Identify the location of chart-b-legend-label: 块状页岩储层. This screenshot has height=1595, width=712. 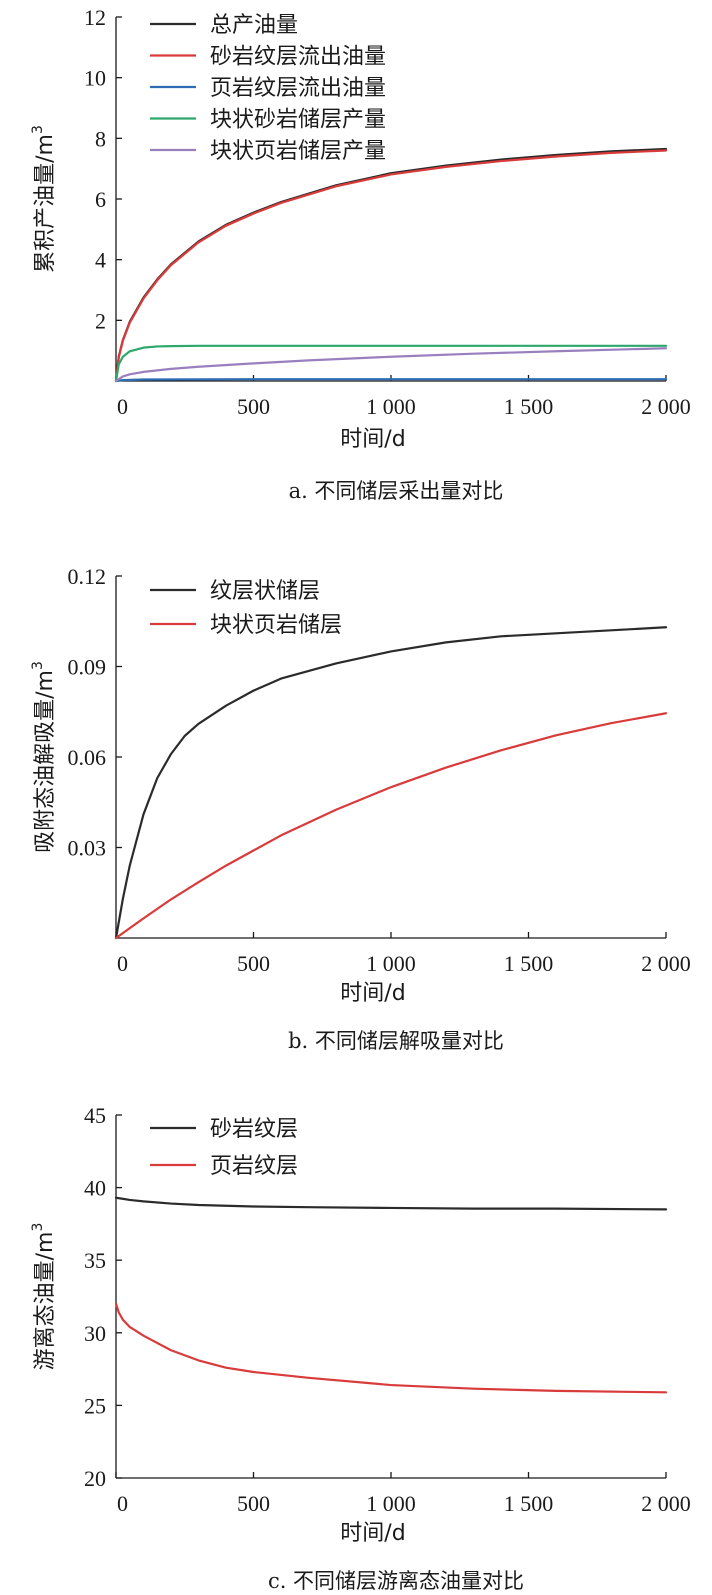
(276, 625).